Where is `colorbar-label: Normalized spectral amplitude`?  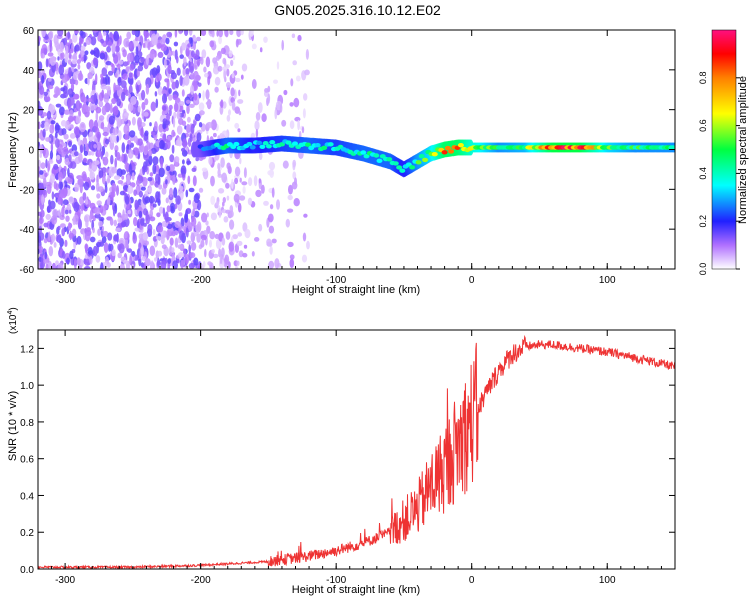
colorbar-label: Normalized spectral amplitude is located at coordinates (743, 150).